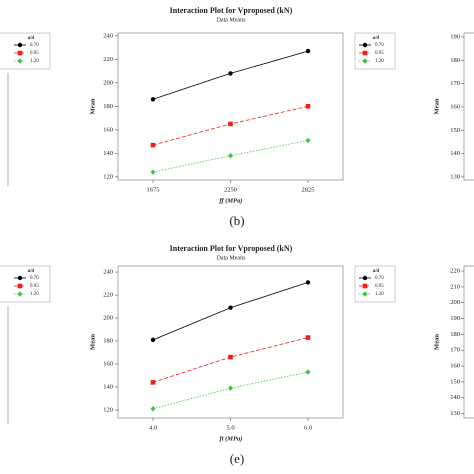 This screenshot has width=474, height=474. What do you see at coordinates (108, 176) in the screenshot?
I see `y-tick-label: 120` at bounding box center [108, 176].